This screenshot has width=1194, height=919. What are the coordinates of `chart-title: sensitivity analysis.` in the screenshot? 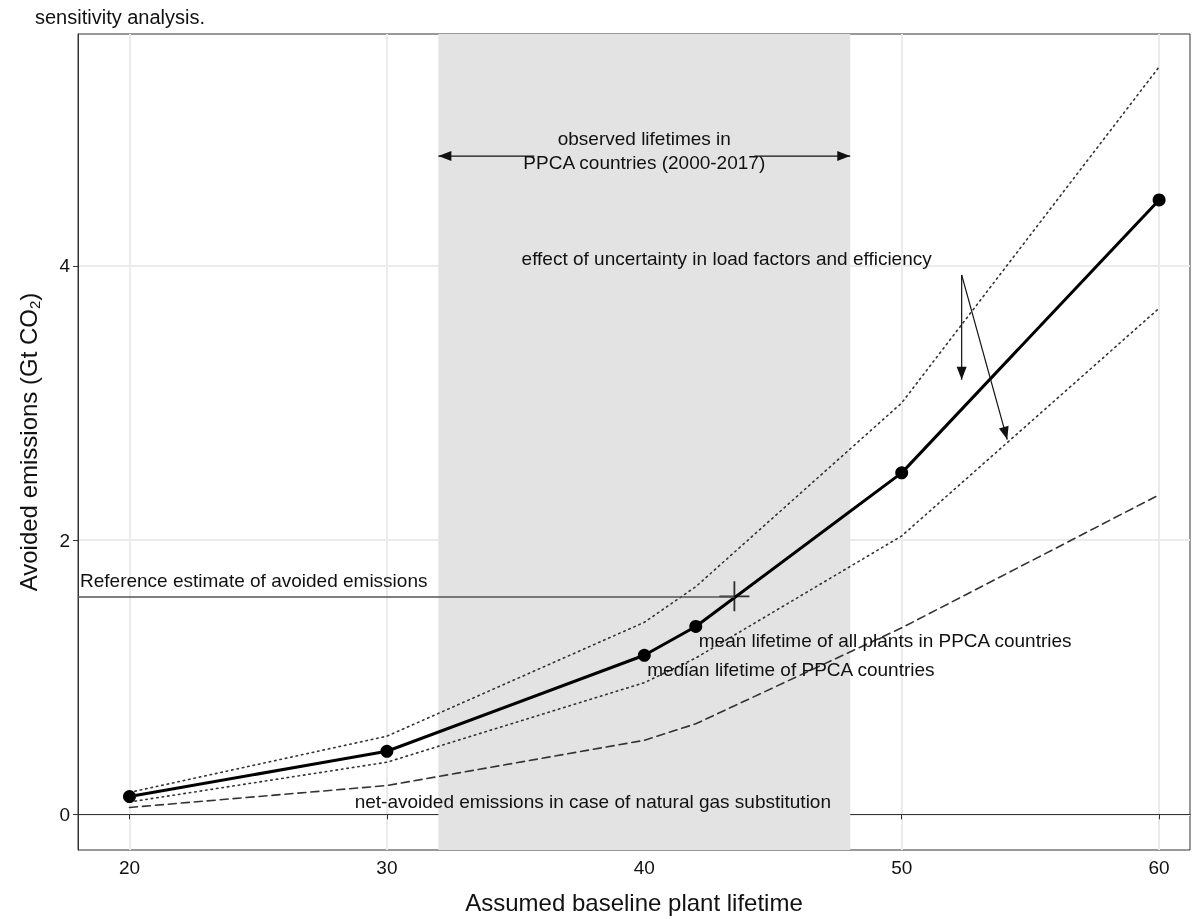 It's located at (120, 17).